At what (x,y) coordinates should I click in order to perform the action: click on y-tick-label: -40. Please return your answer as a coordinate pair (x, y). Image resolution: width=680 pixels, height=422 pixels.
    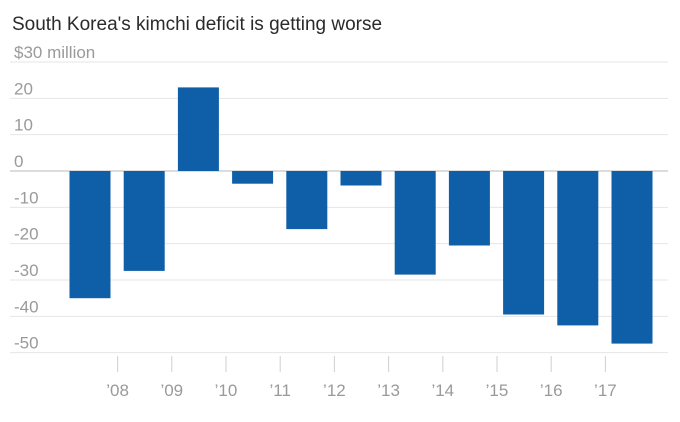
    Looking at the image, I should click on (26, 306).